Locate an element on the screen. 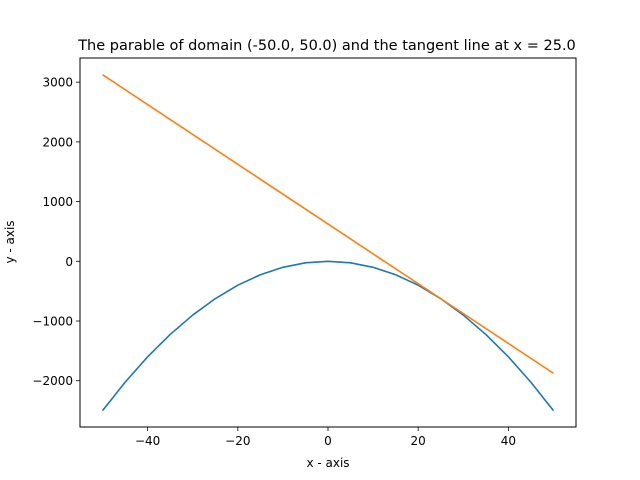 This screenshot has height=480, width=640. x-axis-label: x - axis is located at coordinates (327, 463).